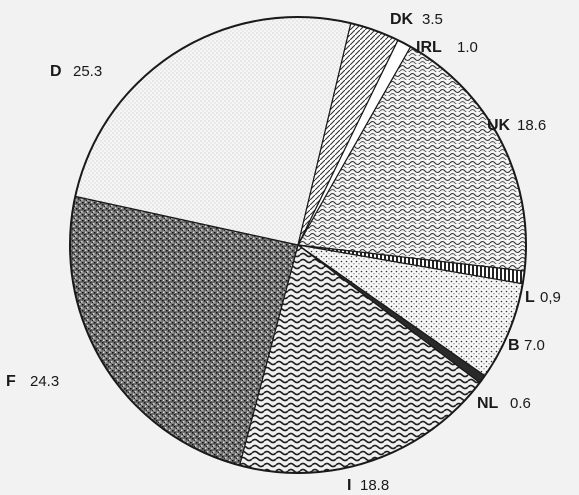  Describe the element at coordinates (488, 403) in the screenshot. I see `slice-label-nl-code: NL` at that location.